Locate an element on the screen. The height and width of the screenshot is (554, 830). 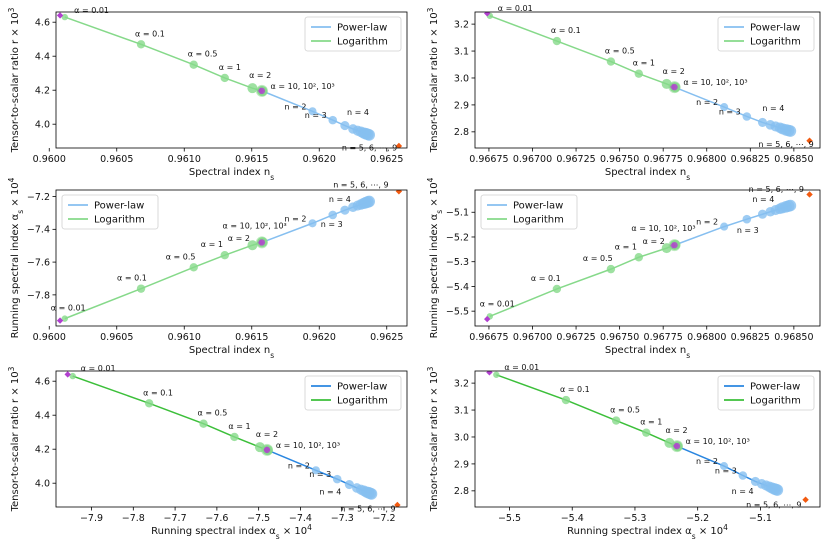
x-tick-label: 0.96700 is located at coordinates (532, 337).